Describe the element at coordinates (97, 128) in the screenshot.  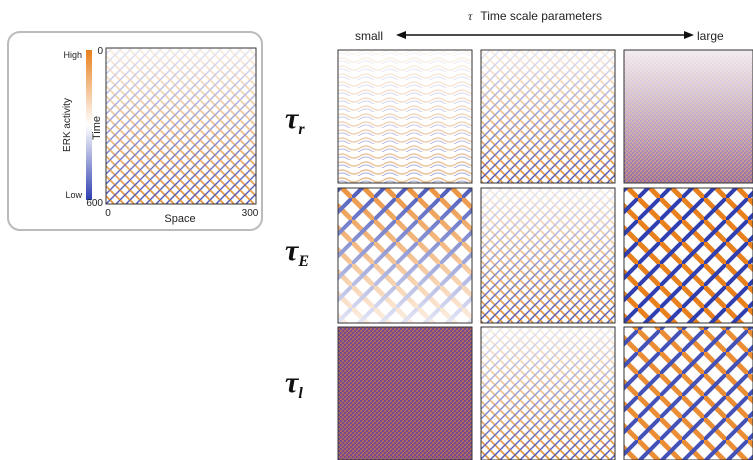
I see `y-axis-label: Time` at that location.